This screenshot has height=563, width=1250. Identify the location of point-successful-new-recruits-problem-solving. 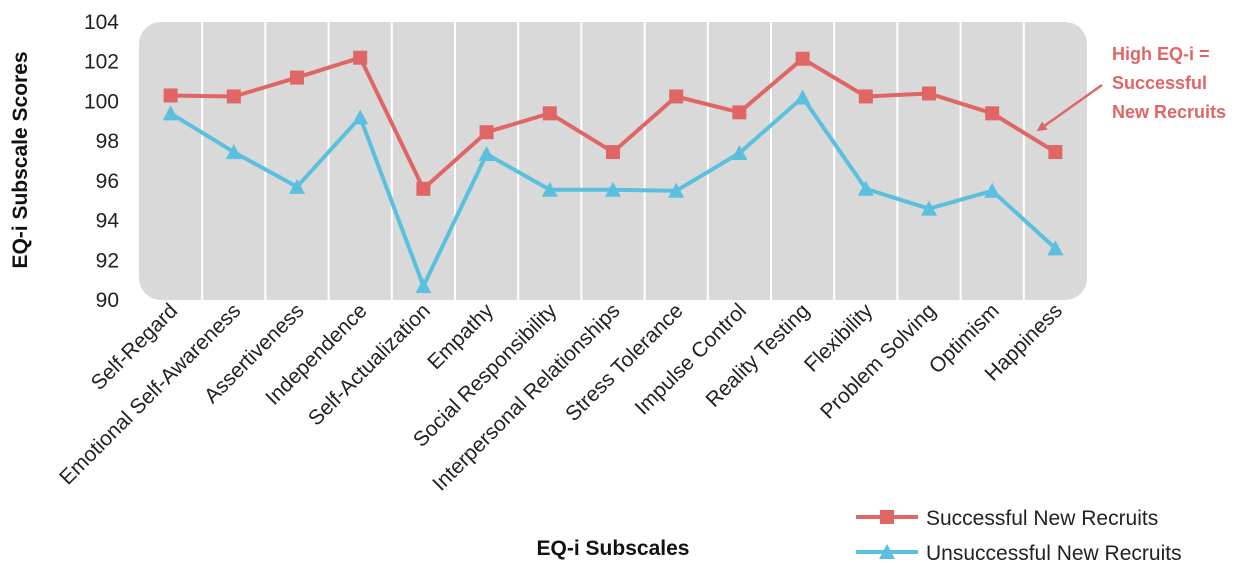
(929, 93).